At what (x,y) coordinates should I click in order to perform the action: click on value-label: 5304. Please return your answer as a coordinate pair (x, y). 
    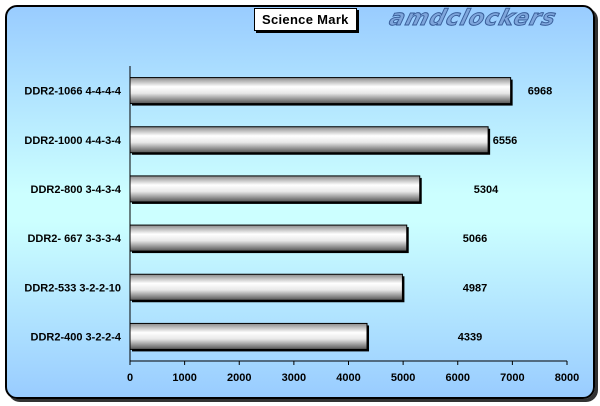
    Looking at the image, I should click on (486, 190).